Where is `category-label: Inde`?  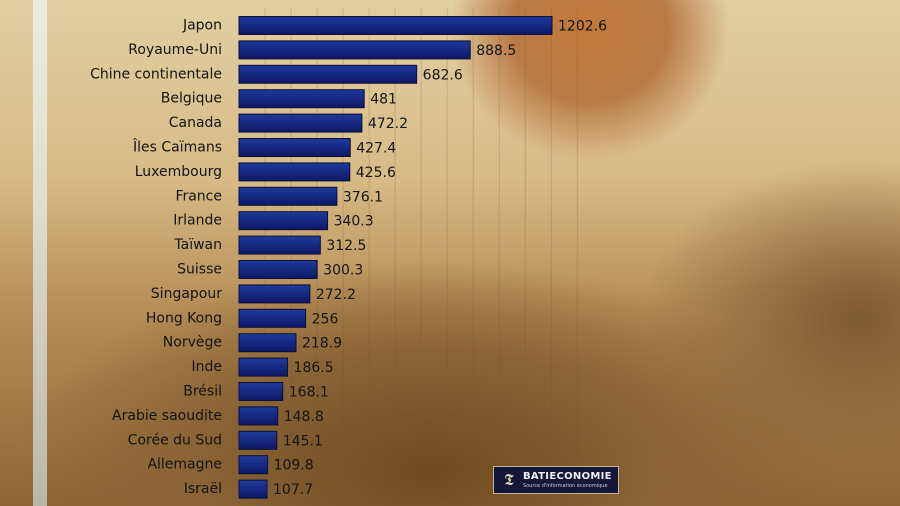
category-label: Inde is located at coordinates (206, 367).